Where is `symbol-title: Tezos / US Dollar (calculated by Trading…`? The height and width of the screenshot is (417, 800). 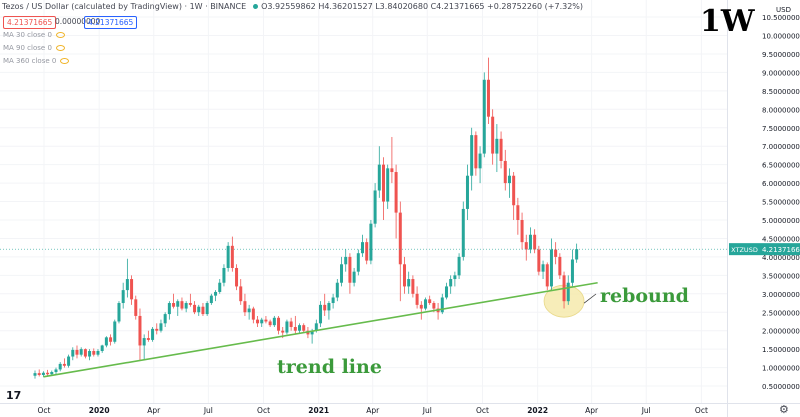 symbol-title: Tezos / US Dollar (calculated by Trading… is located at coordinates (124, 6).